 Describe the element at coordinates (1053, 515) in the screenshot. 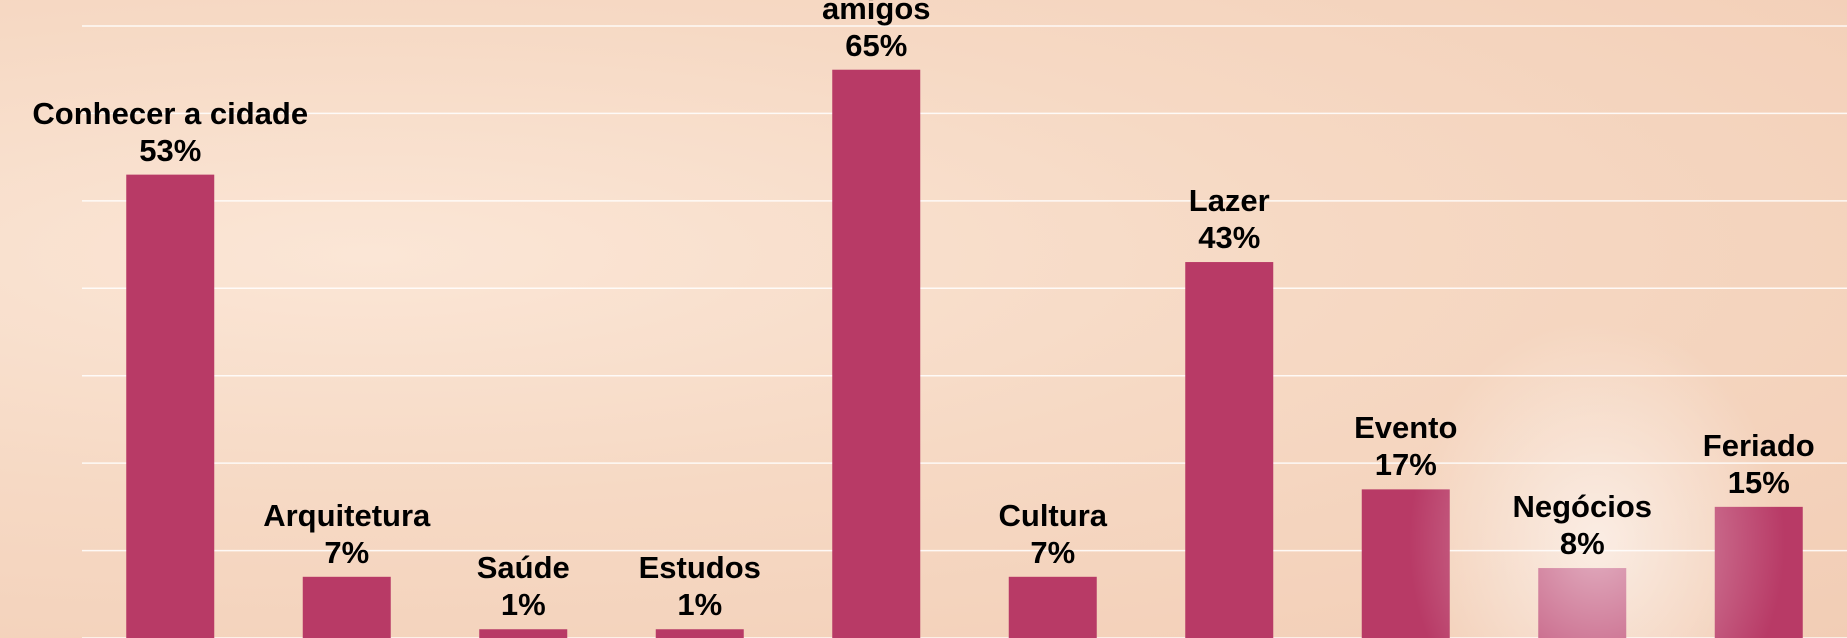

I see `category-label: Cultura` at that location.